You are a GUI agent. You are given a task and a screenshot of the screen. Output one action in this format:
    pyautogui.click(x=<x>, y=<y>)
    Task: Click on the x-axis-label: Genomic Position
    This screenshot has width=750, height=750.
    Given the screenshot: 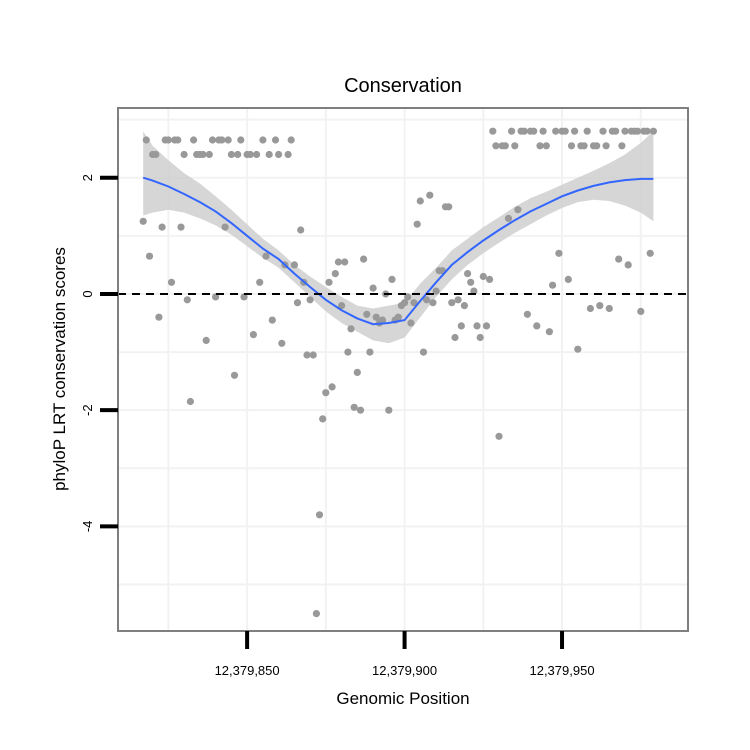 What is the action you would take?
    pyautogui.click(x=402, y=698)
    